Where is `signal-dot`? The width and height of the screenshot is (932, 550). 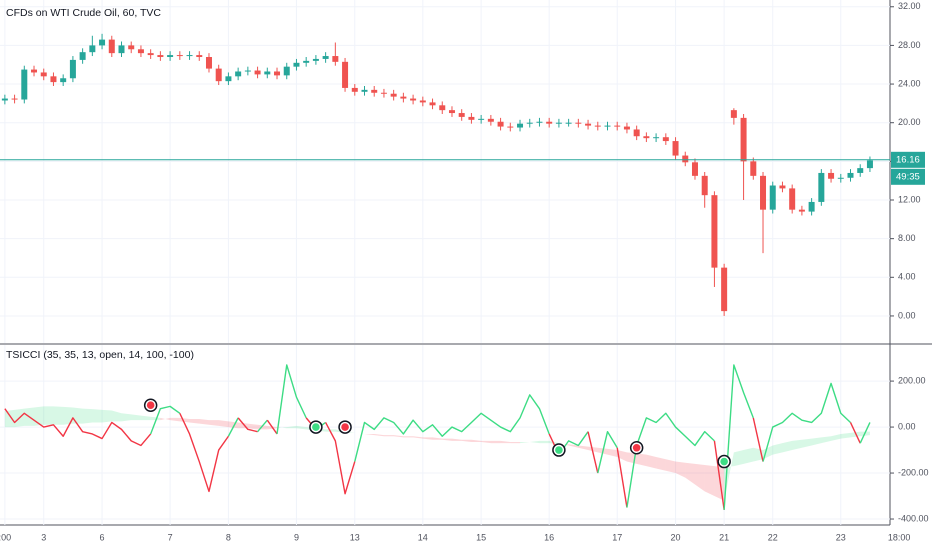 signal-dot is located at coordinates (316, 427).